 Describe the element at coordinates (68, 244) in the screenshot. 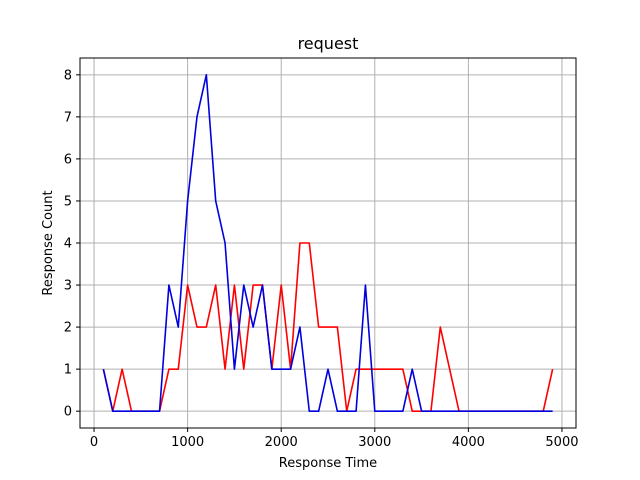

I see `y-tick-label: 4` at that location.